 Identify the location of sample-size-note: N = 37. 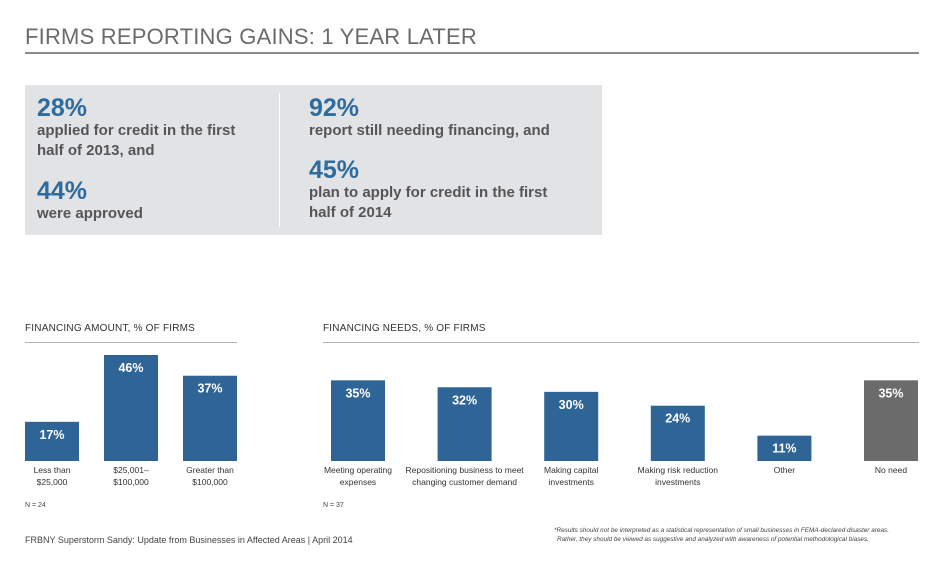
(333, 505).